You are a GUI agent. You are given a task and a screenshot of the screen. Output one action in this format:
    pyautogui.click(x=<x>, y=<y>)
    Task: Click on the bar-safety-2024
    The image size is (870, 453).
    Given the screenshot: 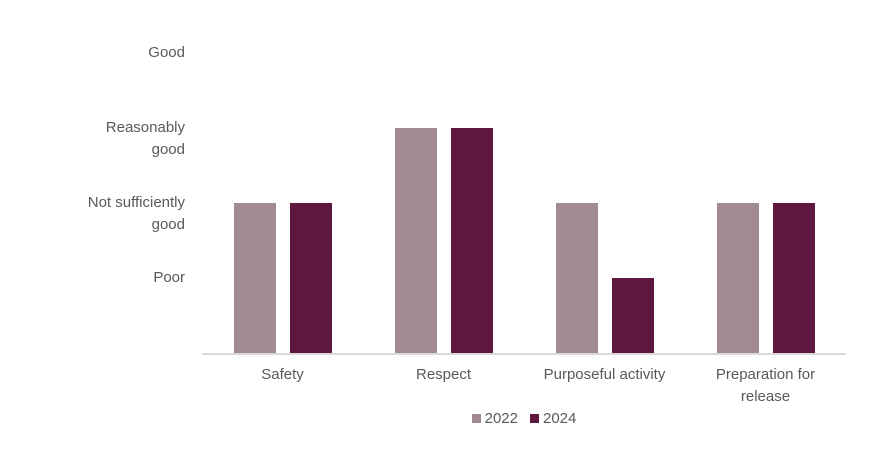 What is the action you would take?
    pyautogui.click(x=310, y=278)
    